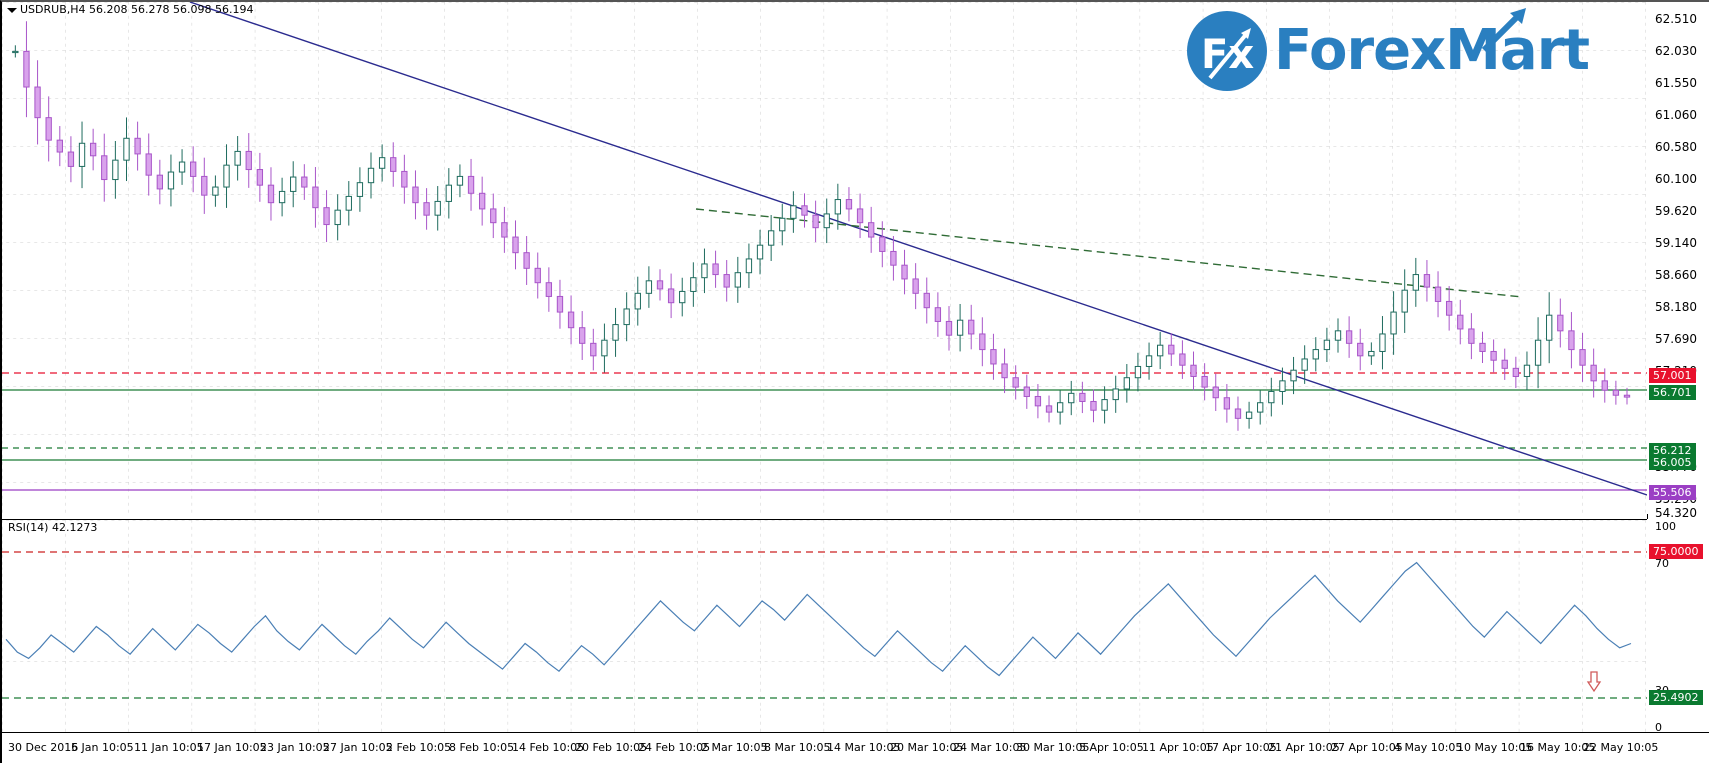 The width and height of the screenshot is (1709, 763). What do you see at coordinates (12, 10) in the screenshot?
I see `collapse-caret-icon` at bounding box center [12, 10].